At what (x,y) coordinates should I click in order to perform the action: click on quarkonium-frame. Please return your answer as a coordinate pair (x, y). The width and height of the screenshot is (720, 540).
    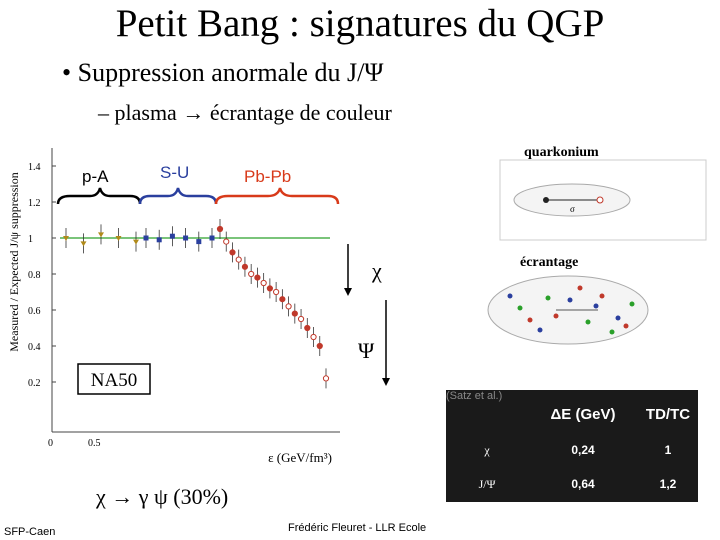
    Looking at the image, I should click on (603, 200).